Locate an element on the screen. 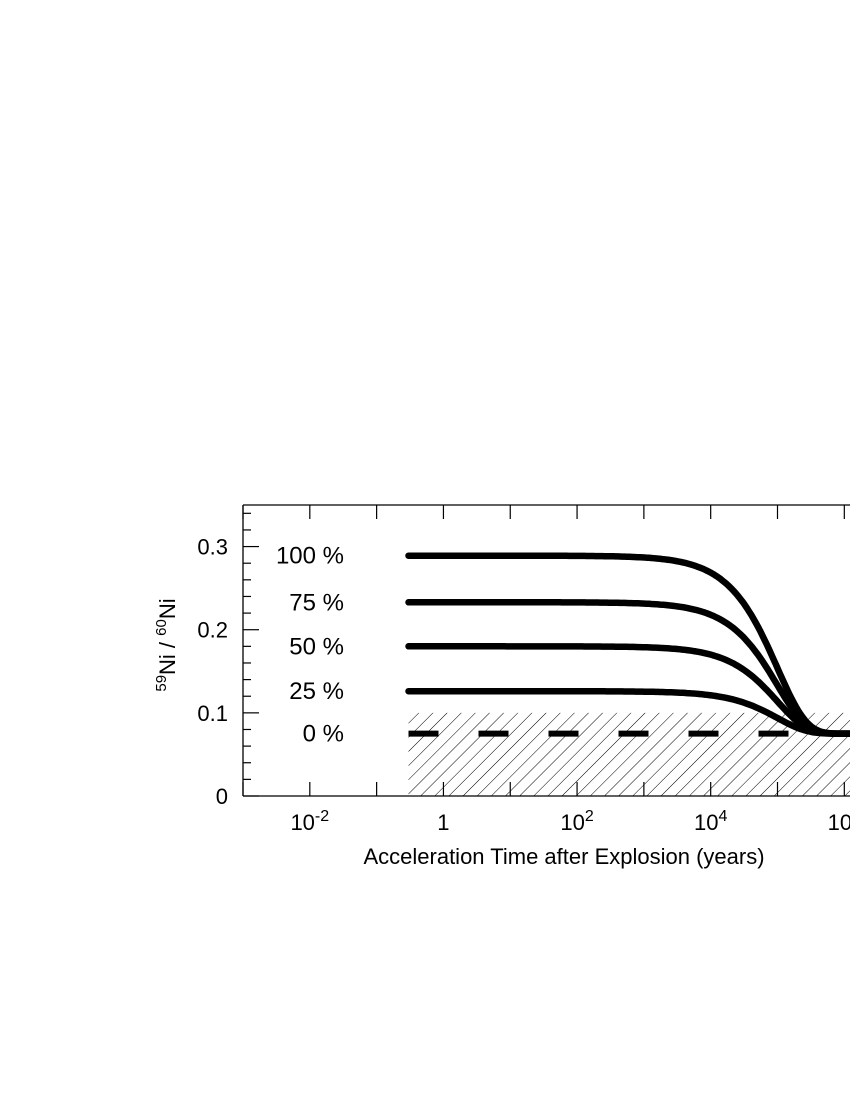  x-tick-label-0: 10⁻² is located at coordinates (309, 821).